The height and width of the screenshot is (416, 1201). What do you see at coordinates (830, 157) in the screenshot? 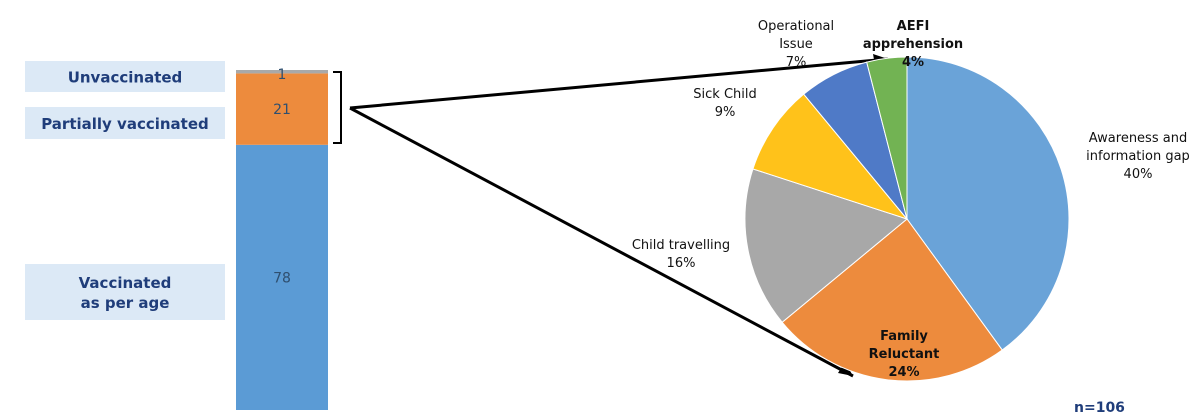
I see `pie-slice-sick-child` at bounding box center [830, 157].